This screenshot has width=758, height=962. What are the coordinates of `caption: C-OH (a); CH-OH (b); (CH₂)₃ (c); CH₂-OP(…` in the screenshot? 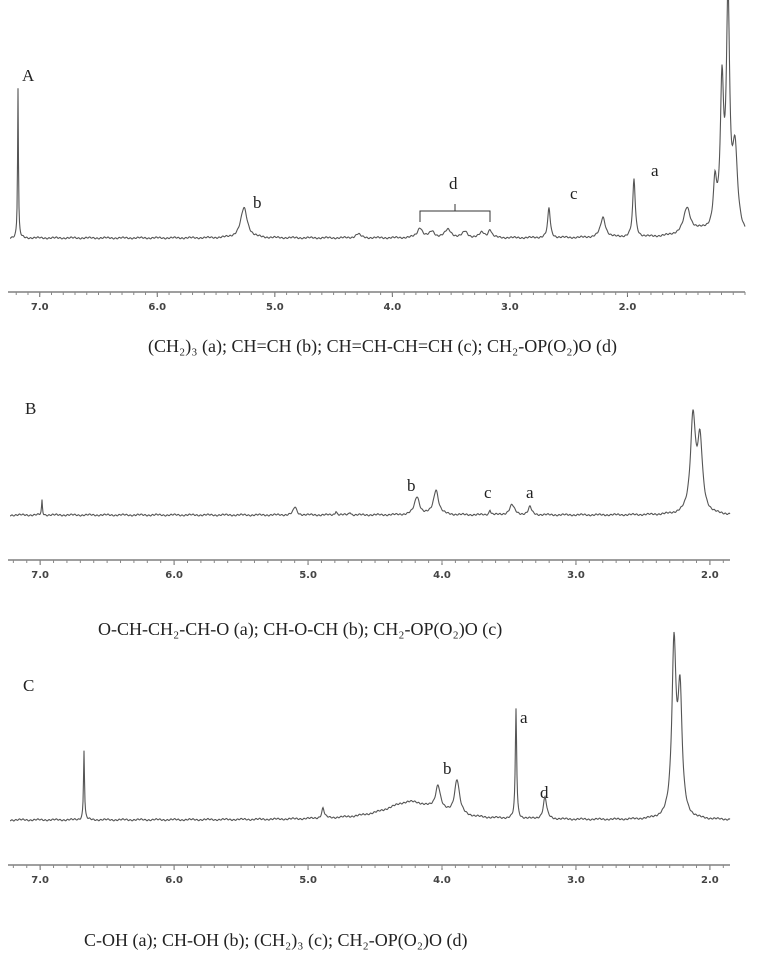 It's located at (276, 940).